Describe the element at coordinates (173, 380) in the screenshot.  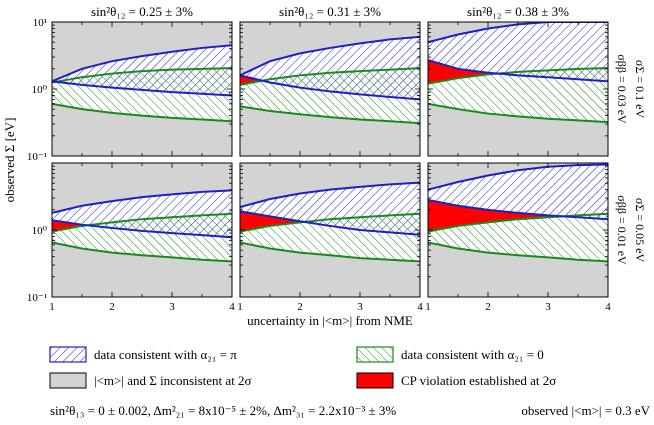
I see `legend-grey-label: |<m>| and Σ inconsistent at 2σ` at that location.